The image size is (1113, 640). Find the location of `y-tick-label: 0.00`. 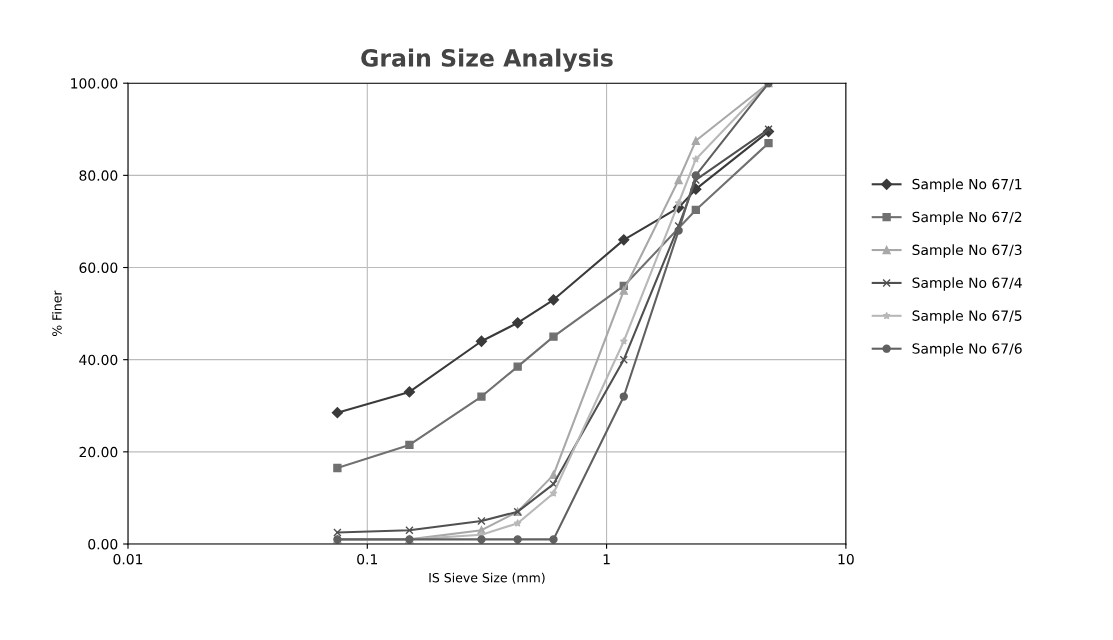

y-tick-label: 0.00 is located at coordinates (103, 544).